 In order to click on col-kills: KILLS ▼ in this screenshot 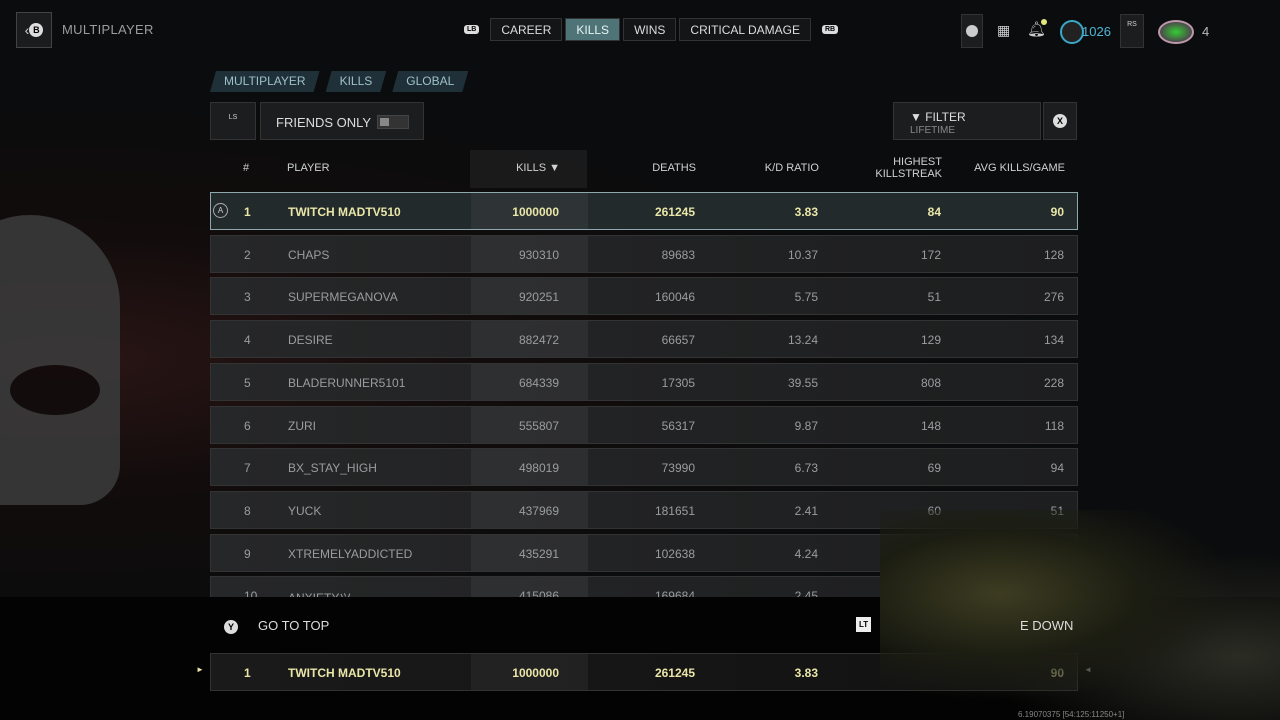, I will do `click(538, 168)`.